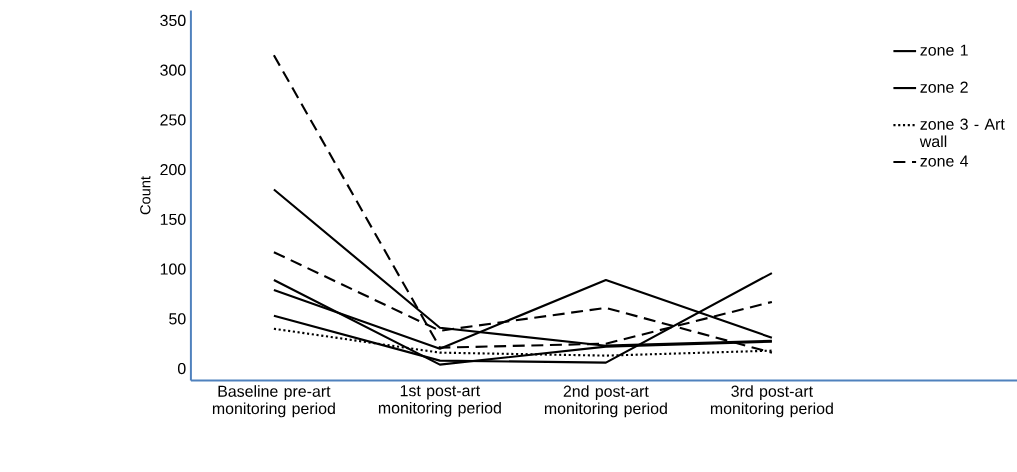 The image size is (1017, 472). Describe the element at coordinates (173, 120) in the screenshot. I see `y-tick-label: 250` at that location.